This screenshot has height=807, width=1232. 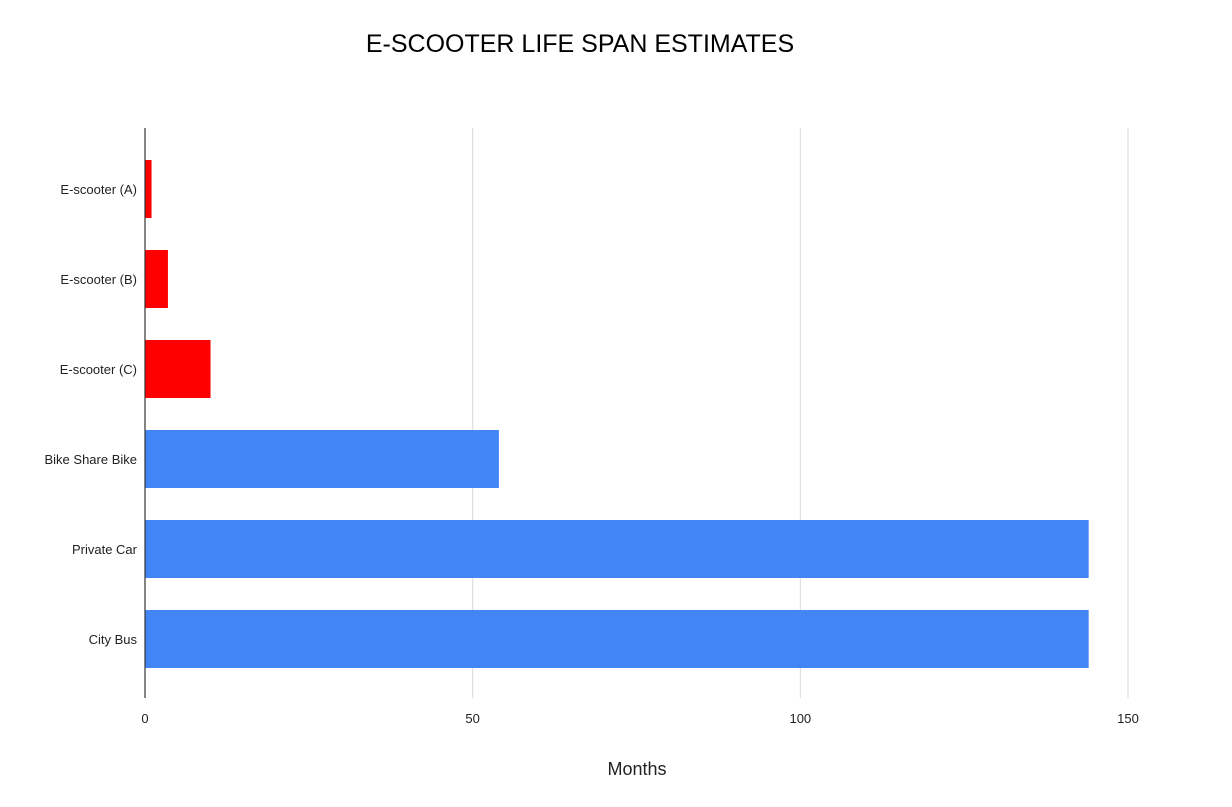 I want to click on bar-bike-share-bike, so click(x=322, y=459).